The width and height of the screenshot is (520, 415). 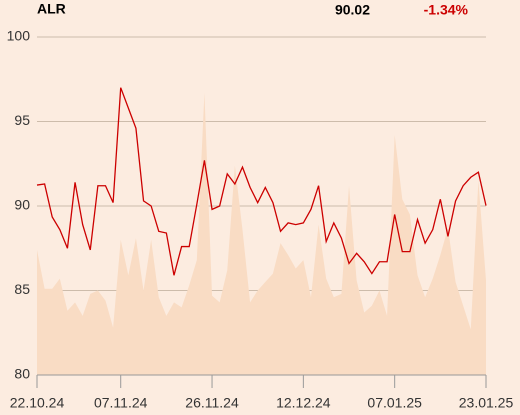 I want to click on x-tick-label: 22.10.24, so click(x=37, y=403).